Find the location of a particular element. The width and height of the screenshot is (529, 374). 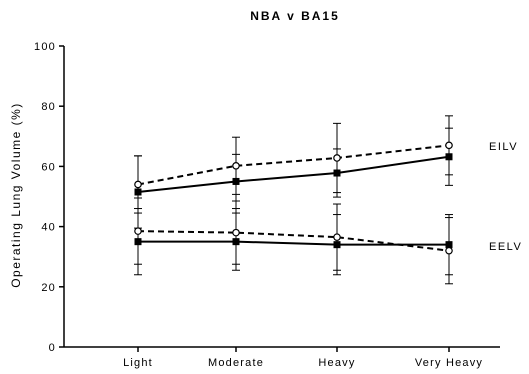

annotation-eelv: EELV is located at coordinates (505, 247).